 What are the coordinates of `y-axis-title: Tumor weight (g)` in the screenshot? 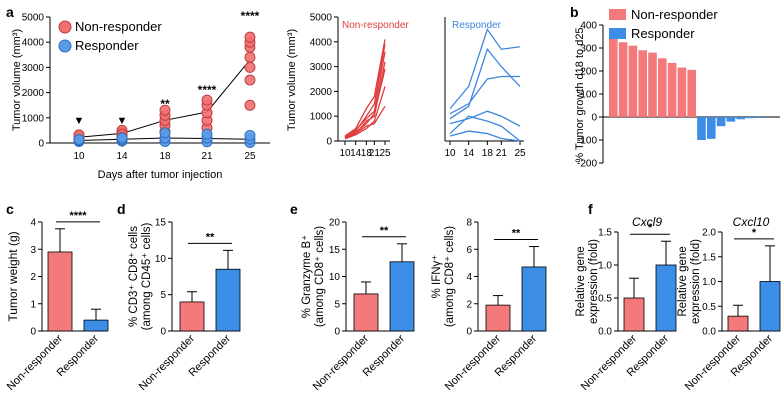 It's located at (13, 276).